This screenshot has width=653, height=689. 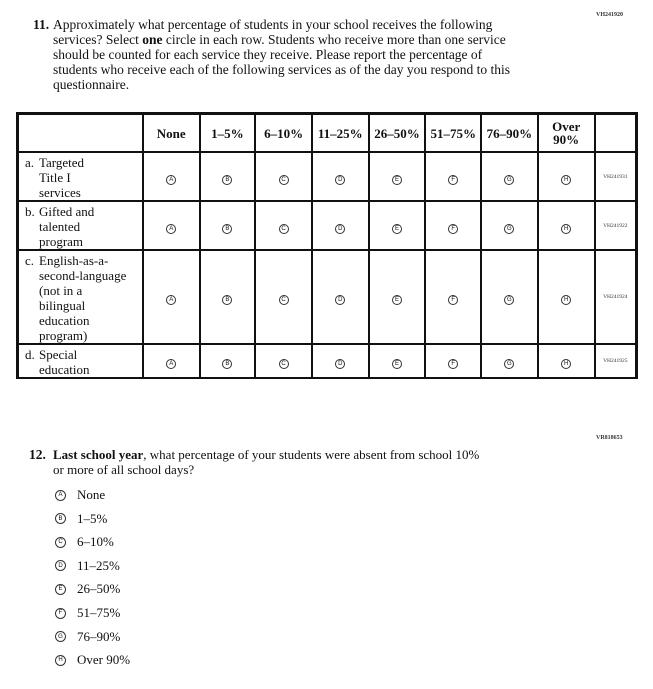 I want to click on column-header: 76–90%, so click(x=509, y=132).